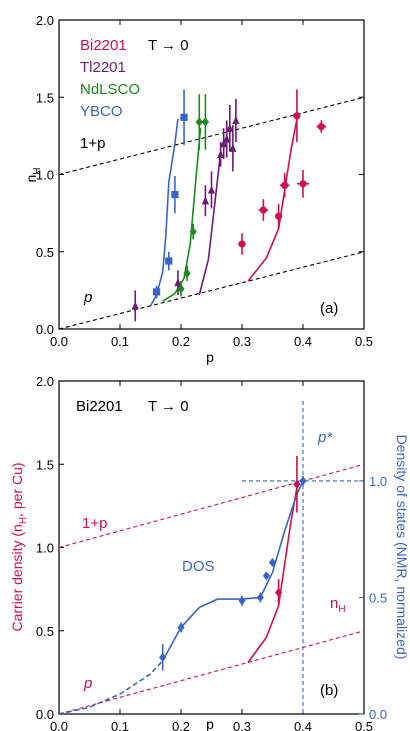  Describe the element at coordinates (101, 111) in the screenshot. I see `legend-item-ybco: YBCO` at that location.